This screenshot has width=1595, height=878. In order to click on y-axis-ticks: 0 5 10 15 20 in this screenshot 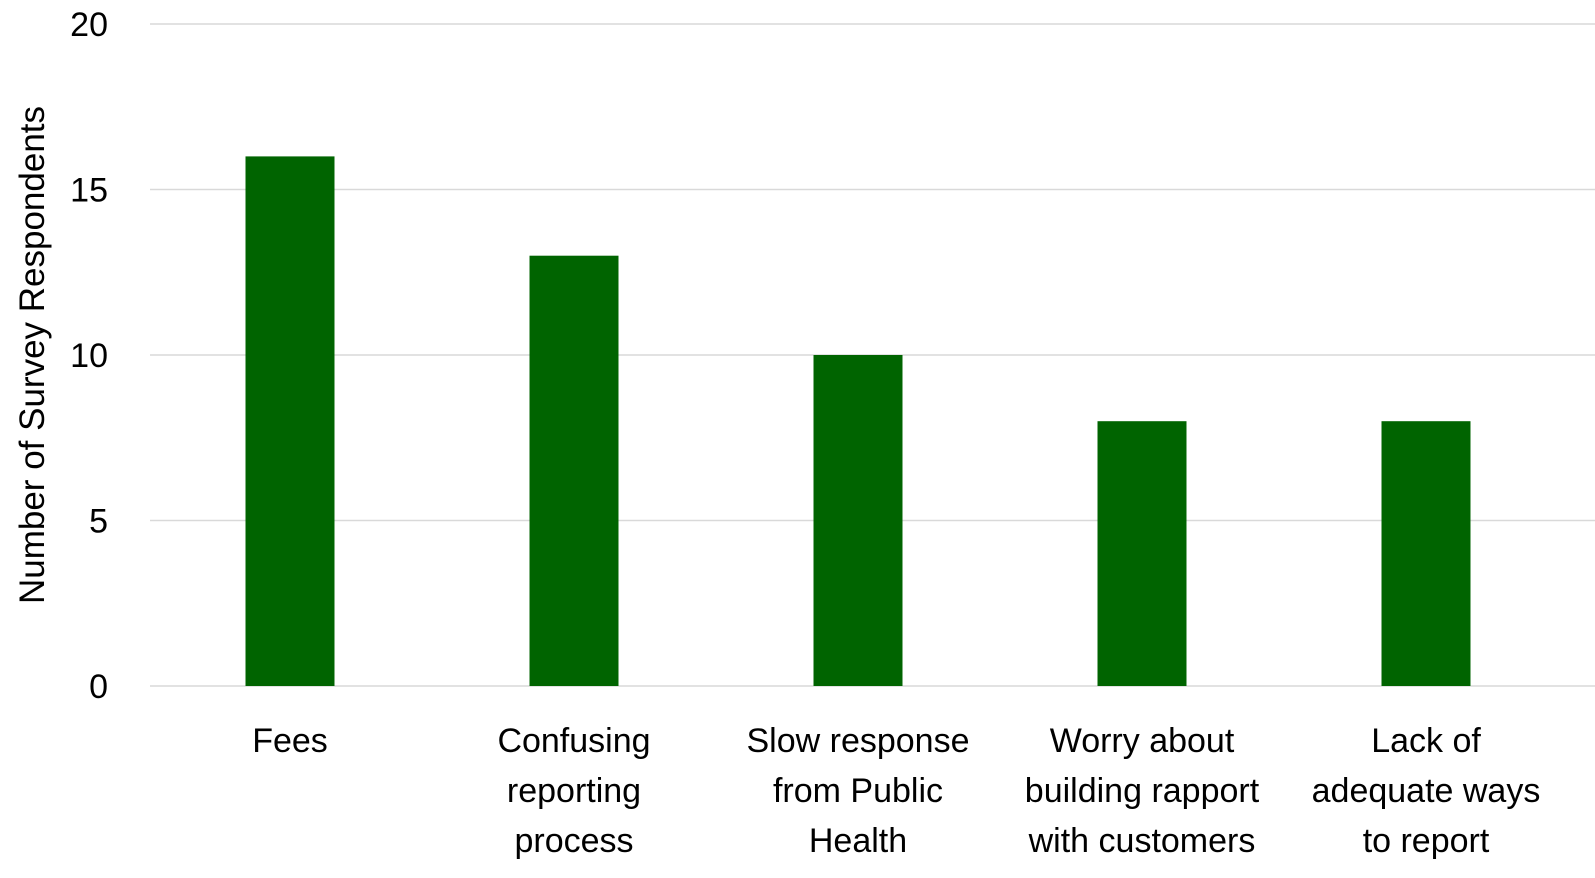, I will do `click(89, 356)`.